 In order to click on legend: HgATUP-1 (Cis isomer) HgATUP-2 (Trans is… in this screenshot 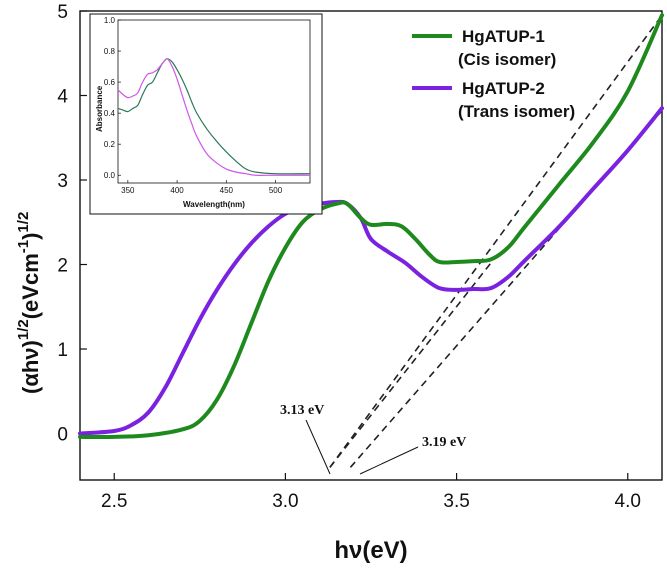, I will do `click(493, 74)`.